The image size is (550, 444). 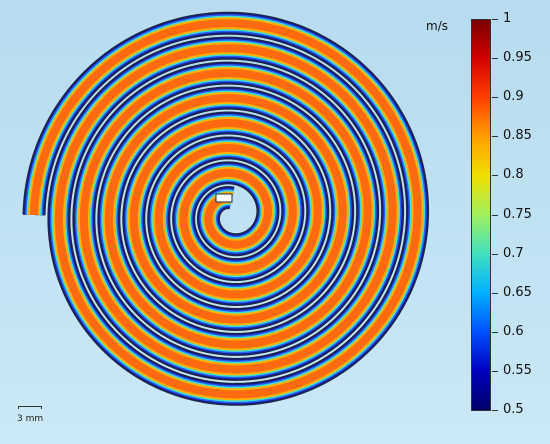 What do you see at coordinates (437, 26) in the screenshot?
I see `colorbar-unit-label: m/s` at bounding box center [437, 26].